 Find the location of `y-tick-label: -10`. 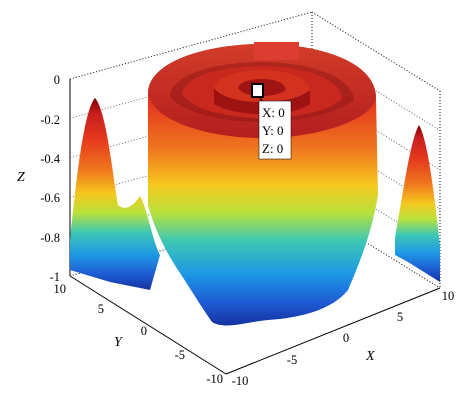

y-tick-label: -10 is located at coordinates (214, 379).